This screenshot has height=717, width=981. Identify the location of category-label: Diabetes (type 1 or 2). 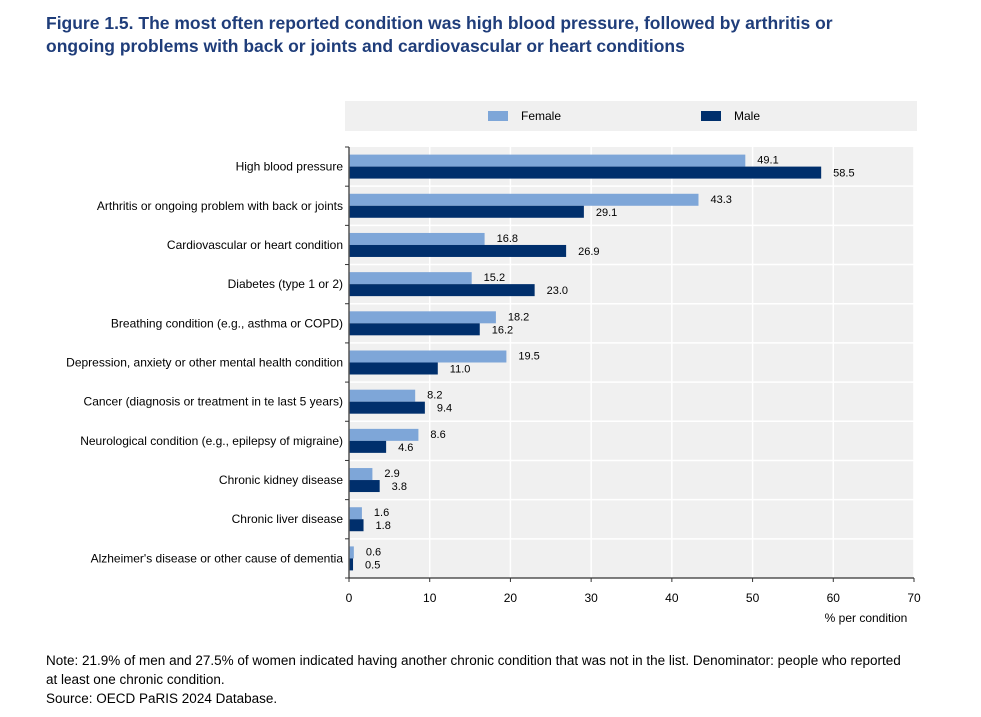
(285, 284).